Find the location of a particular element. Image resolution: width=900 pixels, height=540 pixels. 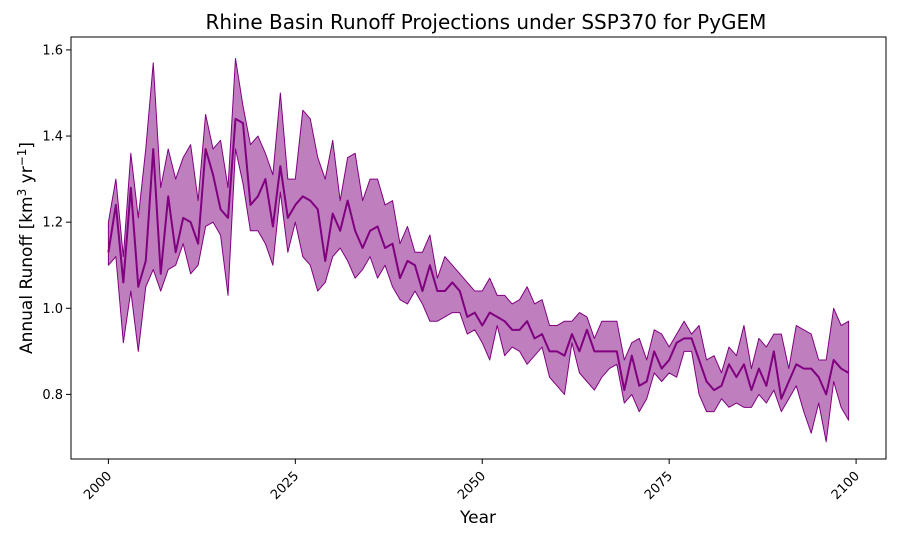

y-axis-label-base: Annual Runoff [km is located at coordinates (27, 275).